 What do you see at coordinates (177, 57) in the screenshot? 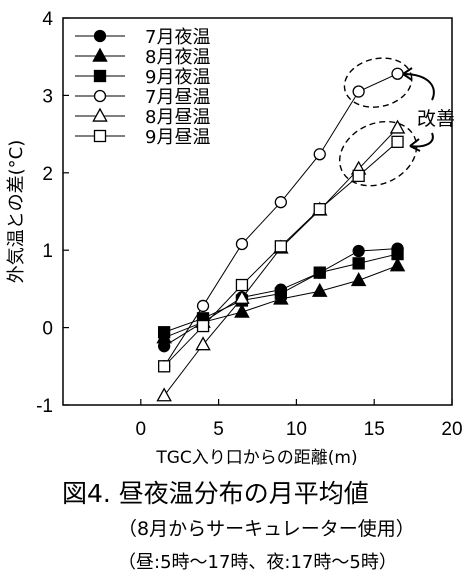
I see `legend-label: 8月夜温` at bounding box center [177, 57].